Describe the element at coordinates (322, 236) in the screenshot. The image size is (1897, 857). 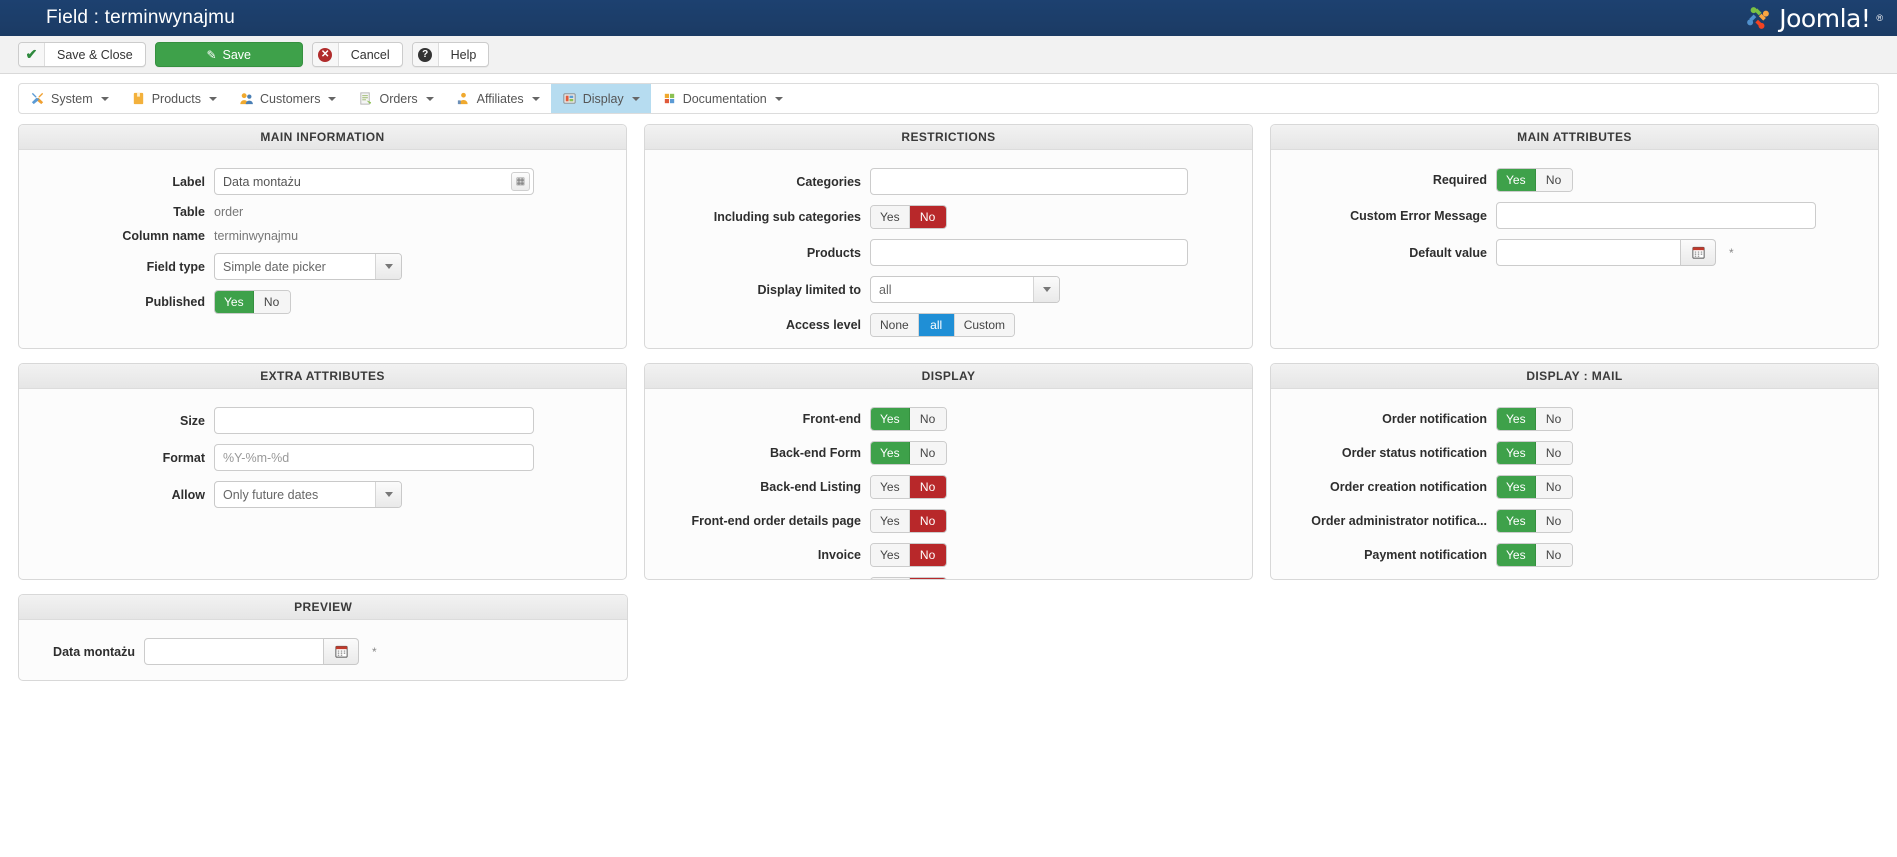
I see `panel-main-information: MAIN INFORMATION Label ▦ Table order` at that location.